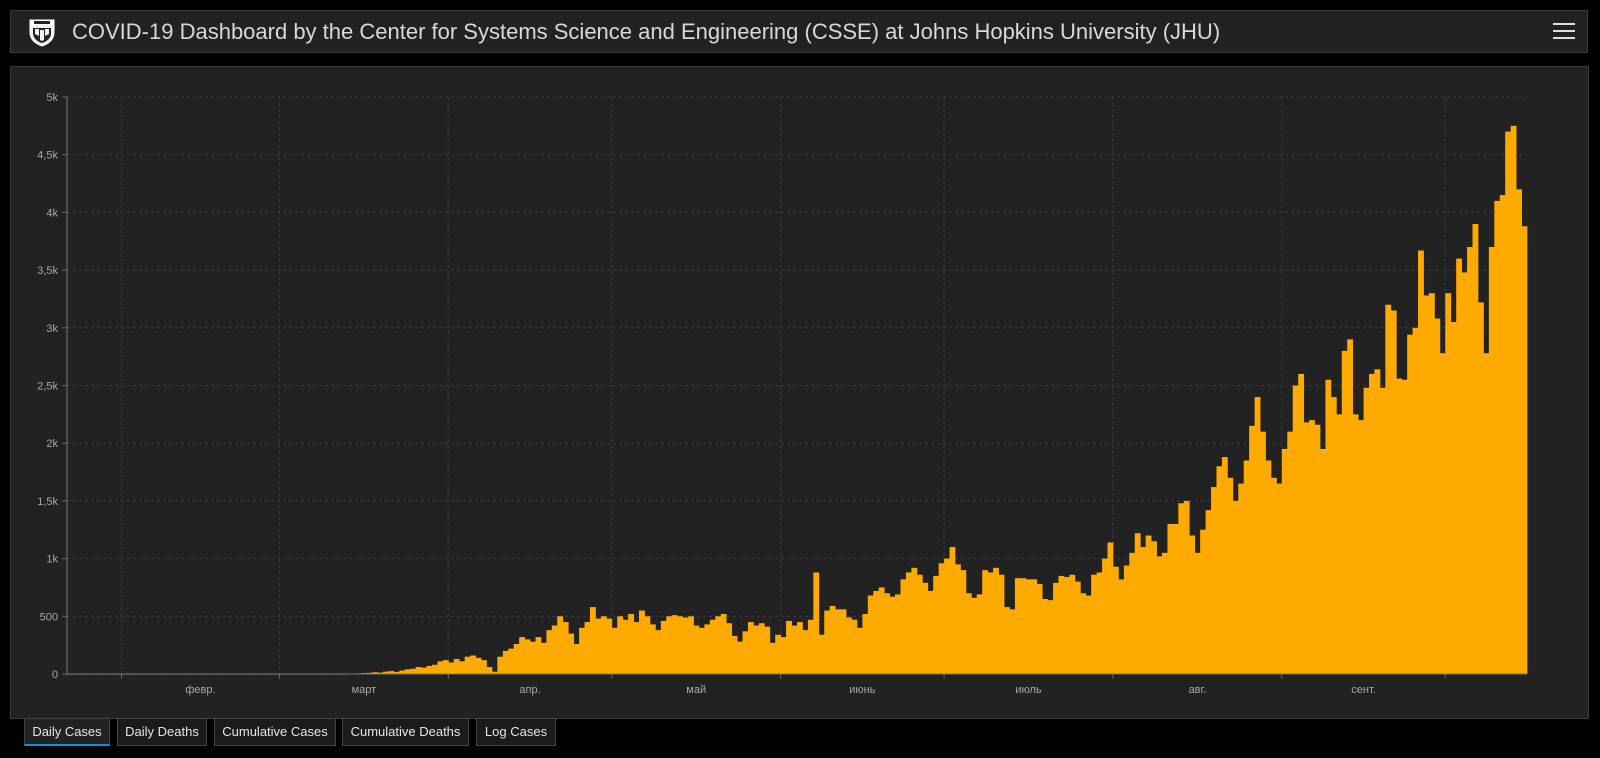  I want to click on tab-daily-deaths: Daily Deaths, so click(162, 732).